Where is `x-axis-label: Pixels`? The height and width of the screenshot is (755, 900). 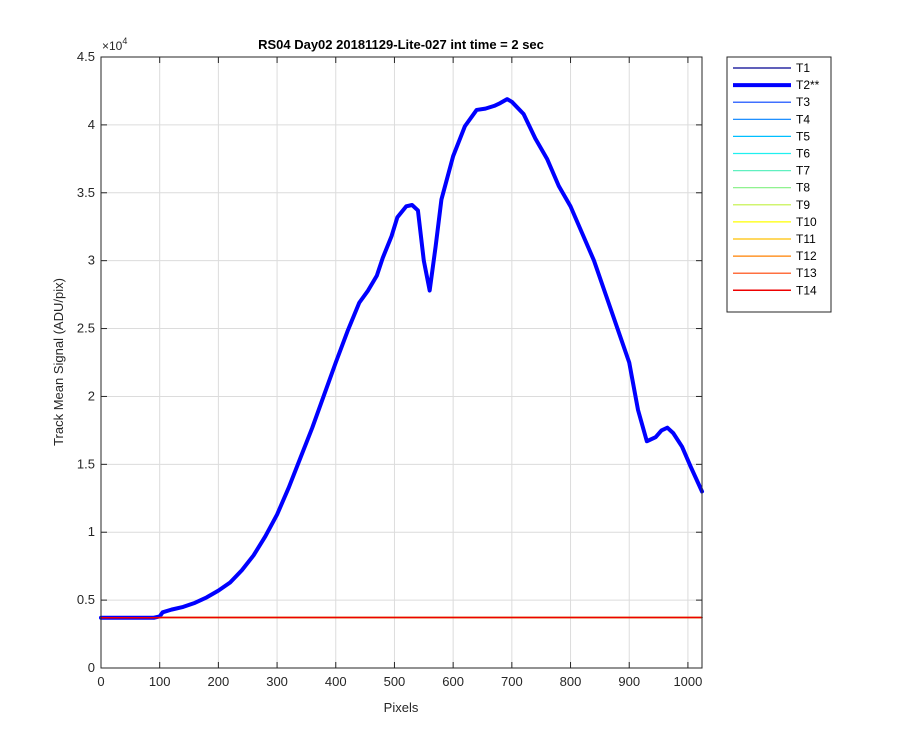
x-axis-label: Pixels is located at coordinates (401, 707).